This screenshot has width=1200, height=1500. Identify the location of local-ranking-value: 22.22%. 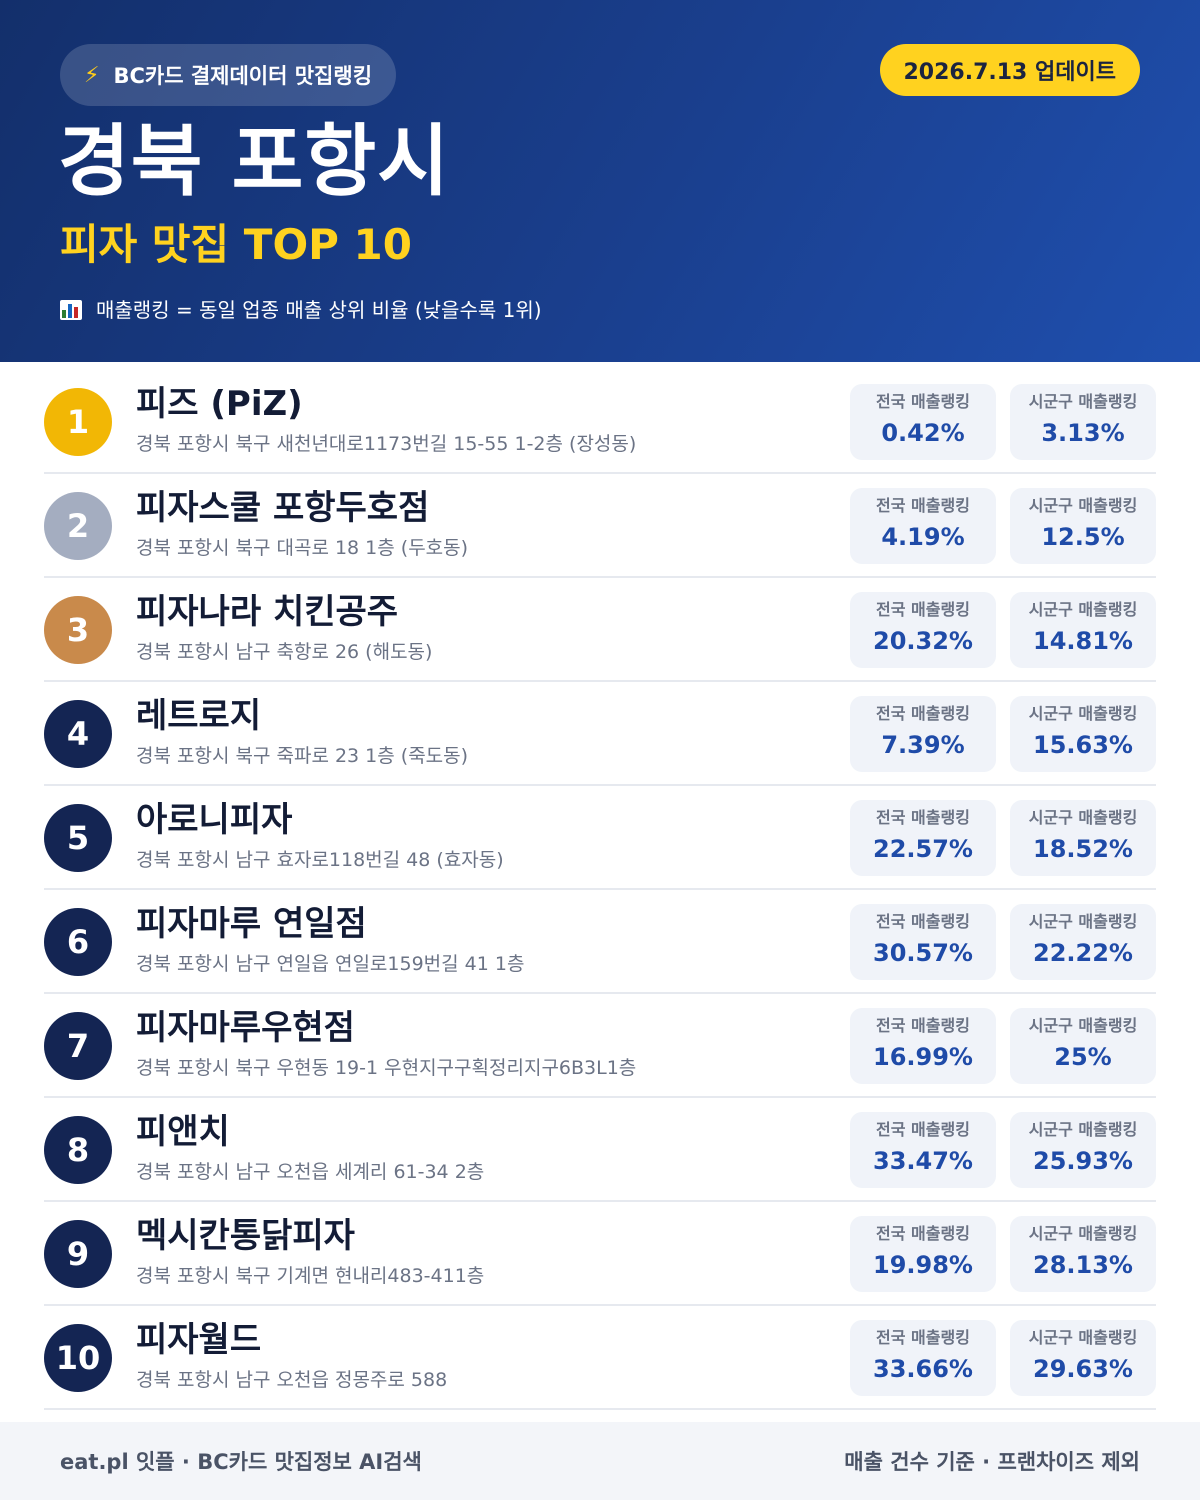
(1083, 953).